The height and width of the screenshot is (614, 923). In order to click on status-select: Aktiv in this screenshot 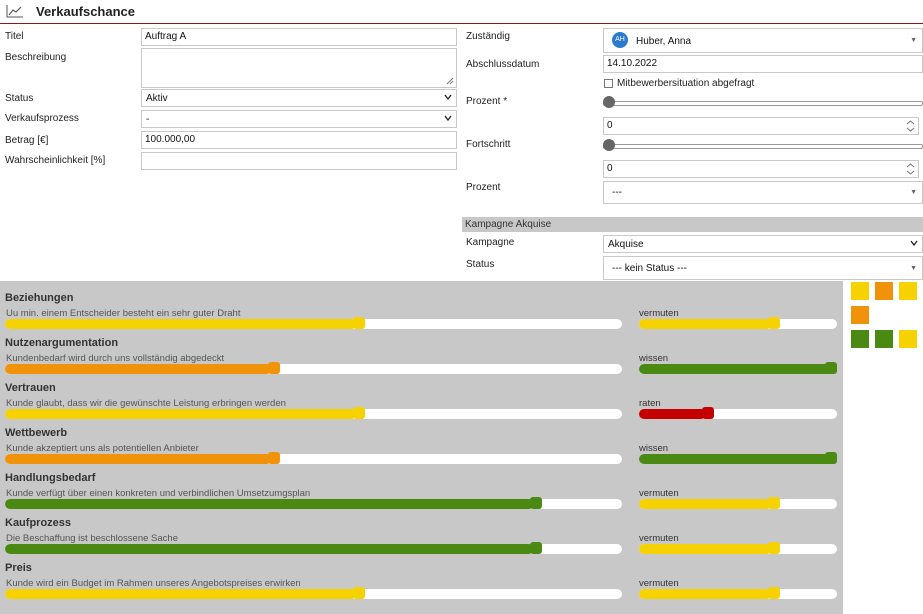, I will do `click(299, 98)`.